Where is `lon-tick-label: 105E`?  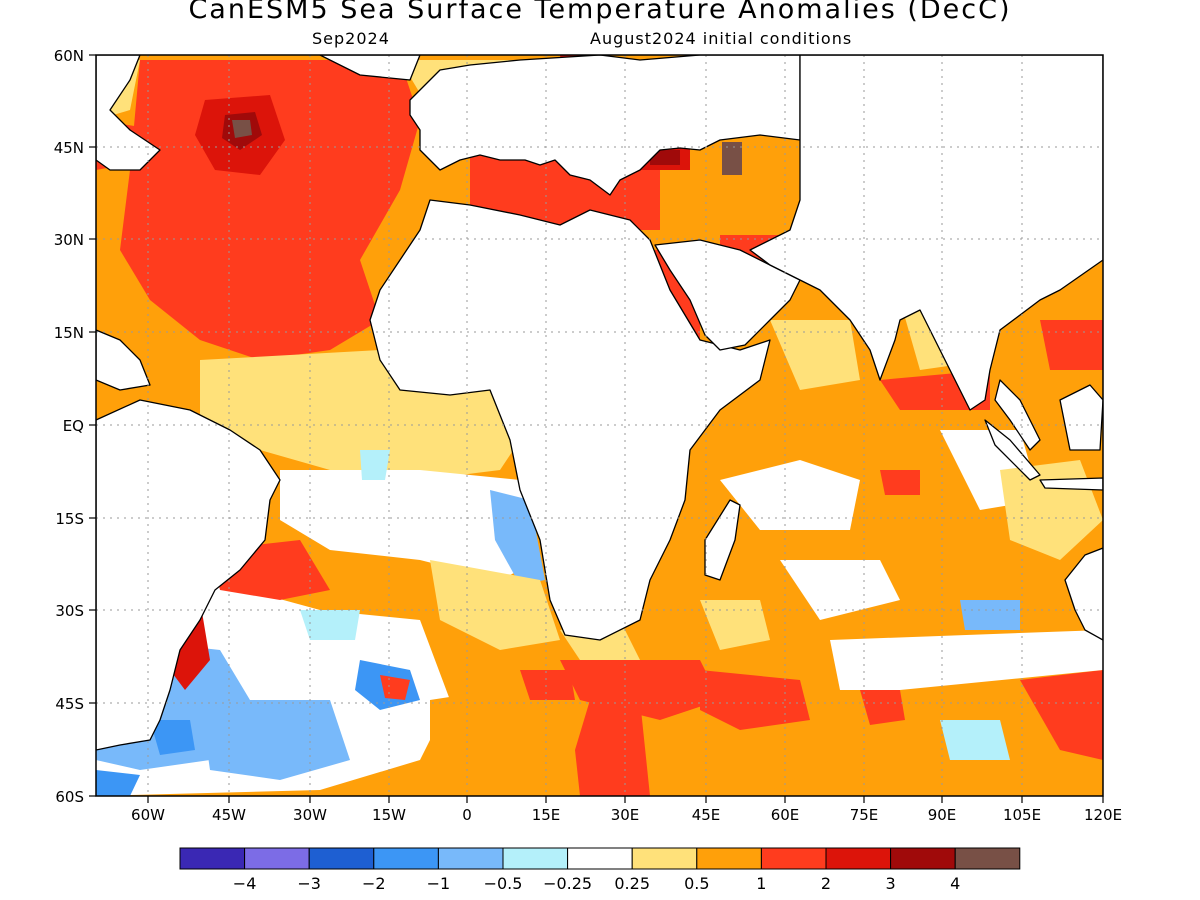
lon-tick-label: 105E is located at coordinates (1022, 815).